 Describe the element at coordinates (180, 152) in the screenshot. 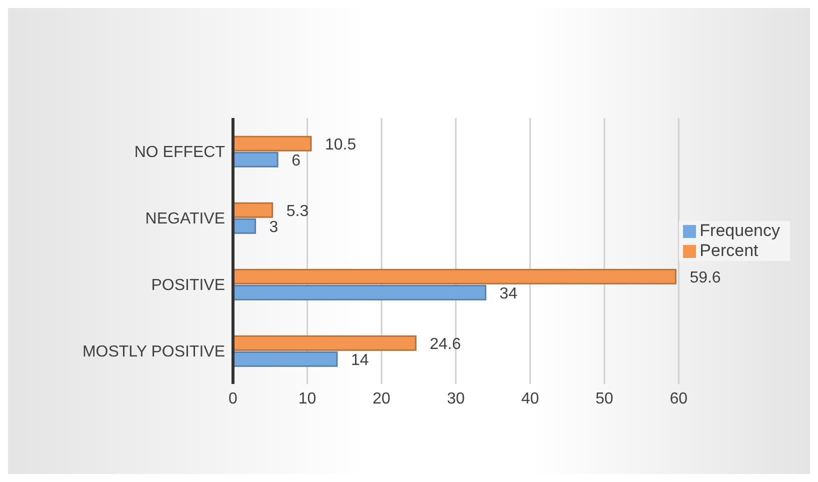

I see `y-tick-label: NO EFFECT` at that location.